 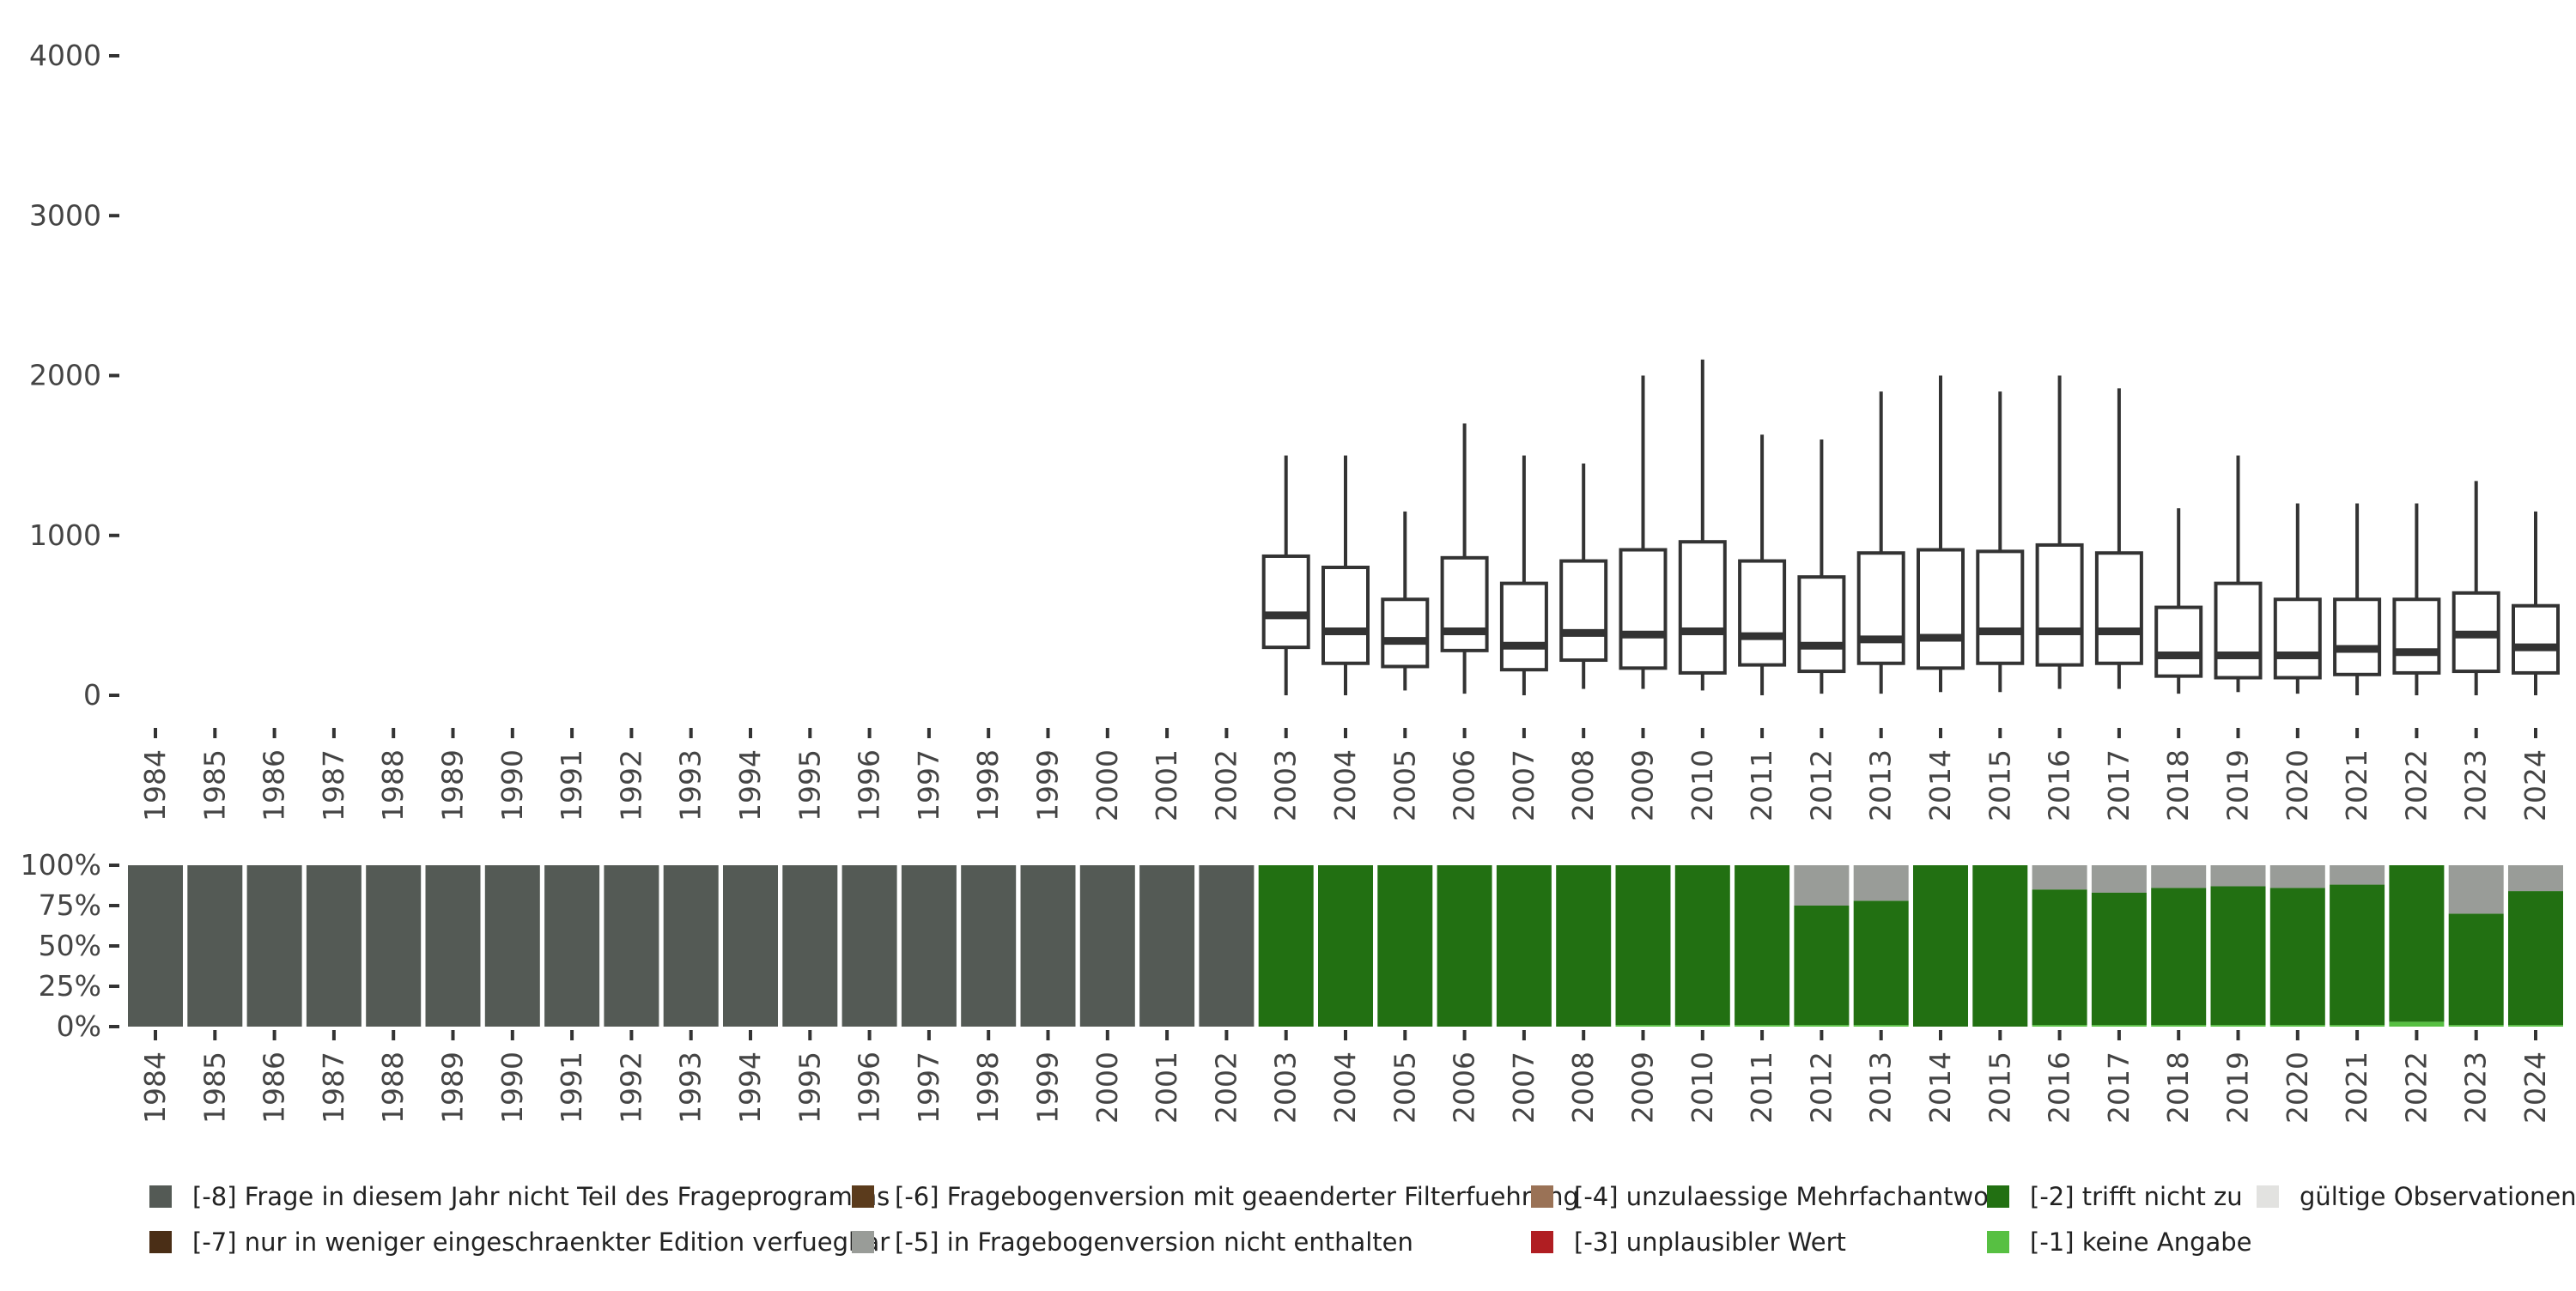 I want to click on top-x-tick-label: 2003, so click(x=1286, y=785).